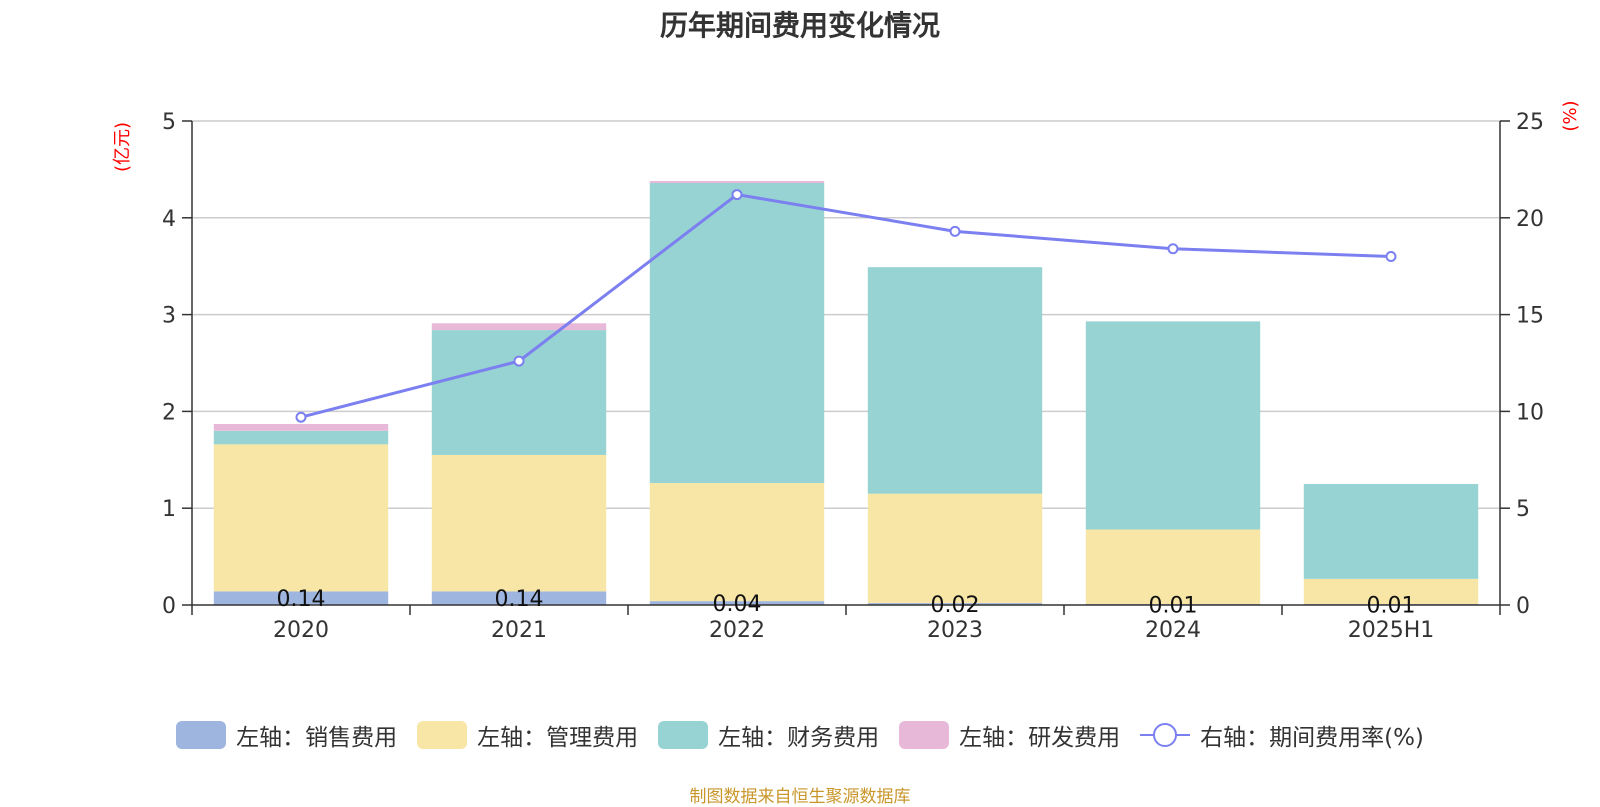 The width and height of the screenshot is (1600, 807). Describe the element at coordinates (1523, 606) in the screenshot. I see `right-tick-label: 0` at that location.